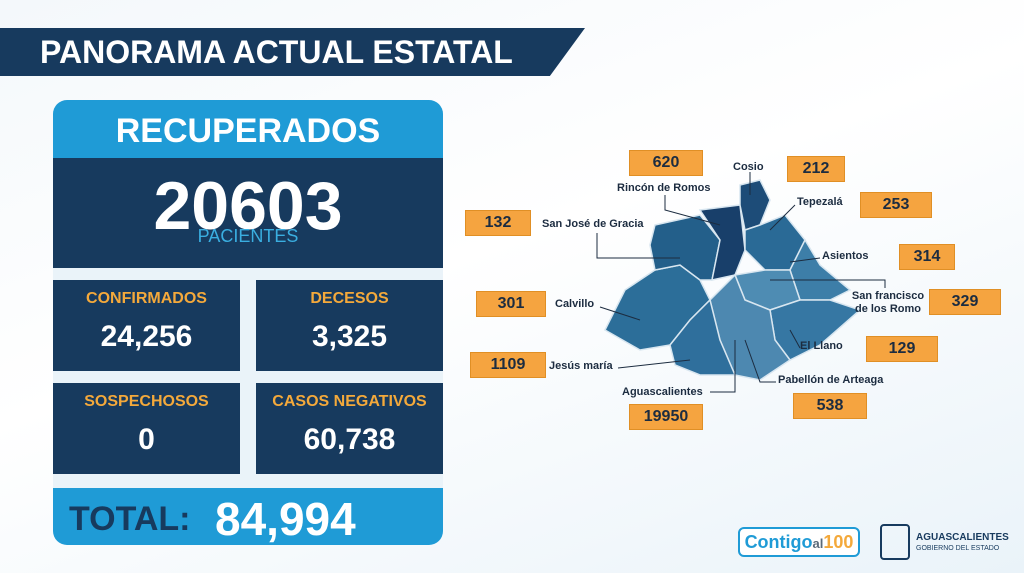 The image size is (1024, 573). I want to click on municipality-value: 132, so click(498, 223).